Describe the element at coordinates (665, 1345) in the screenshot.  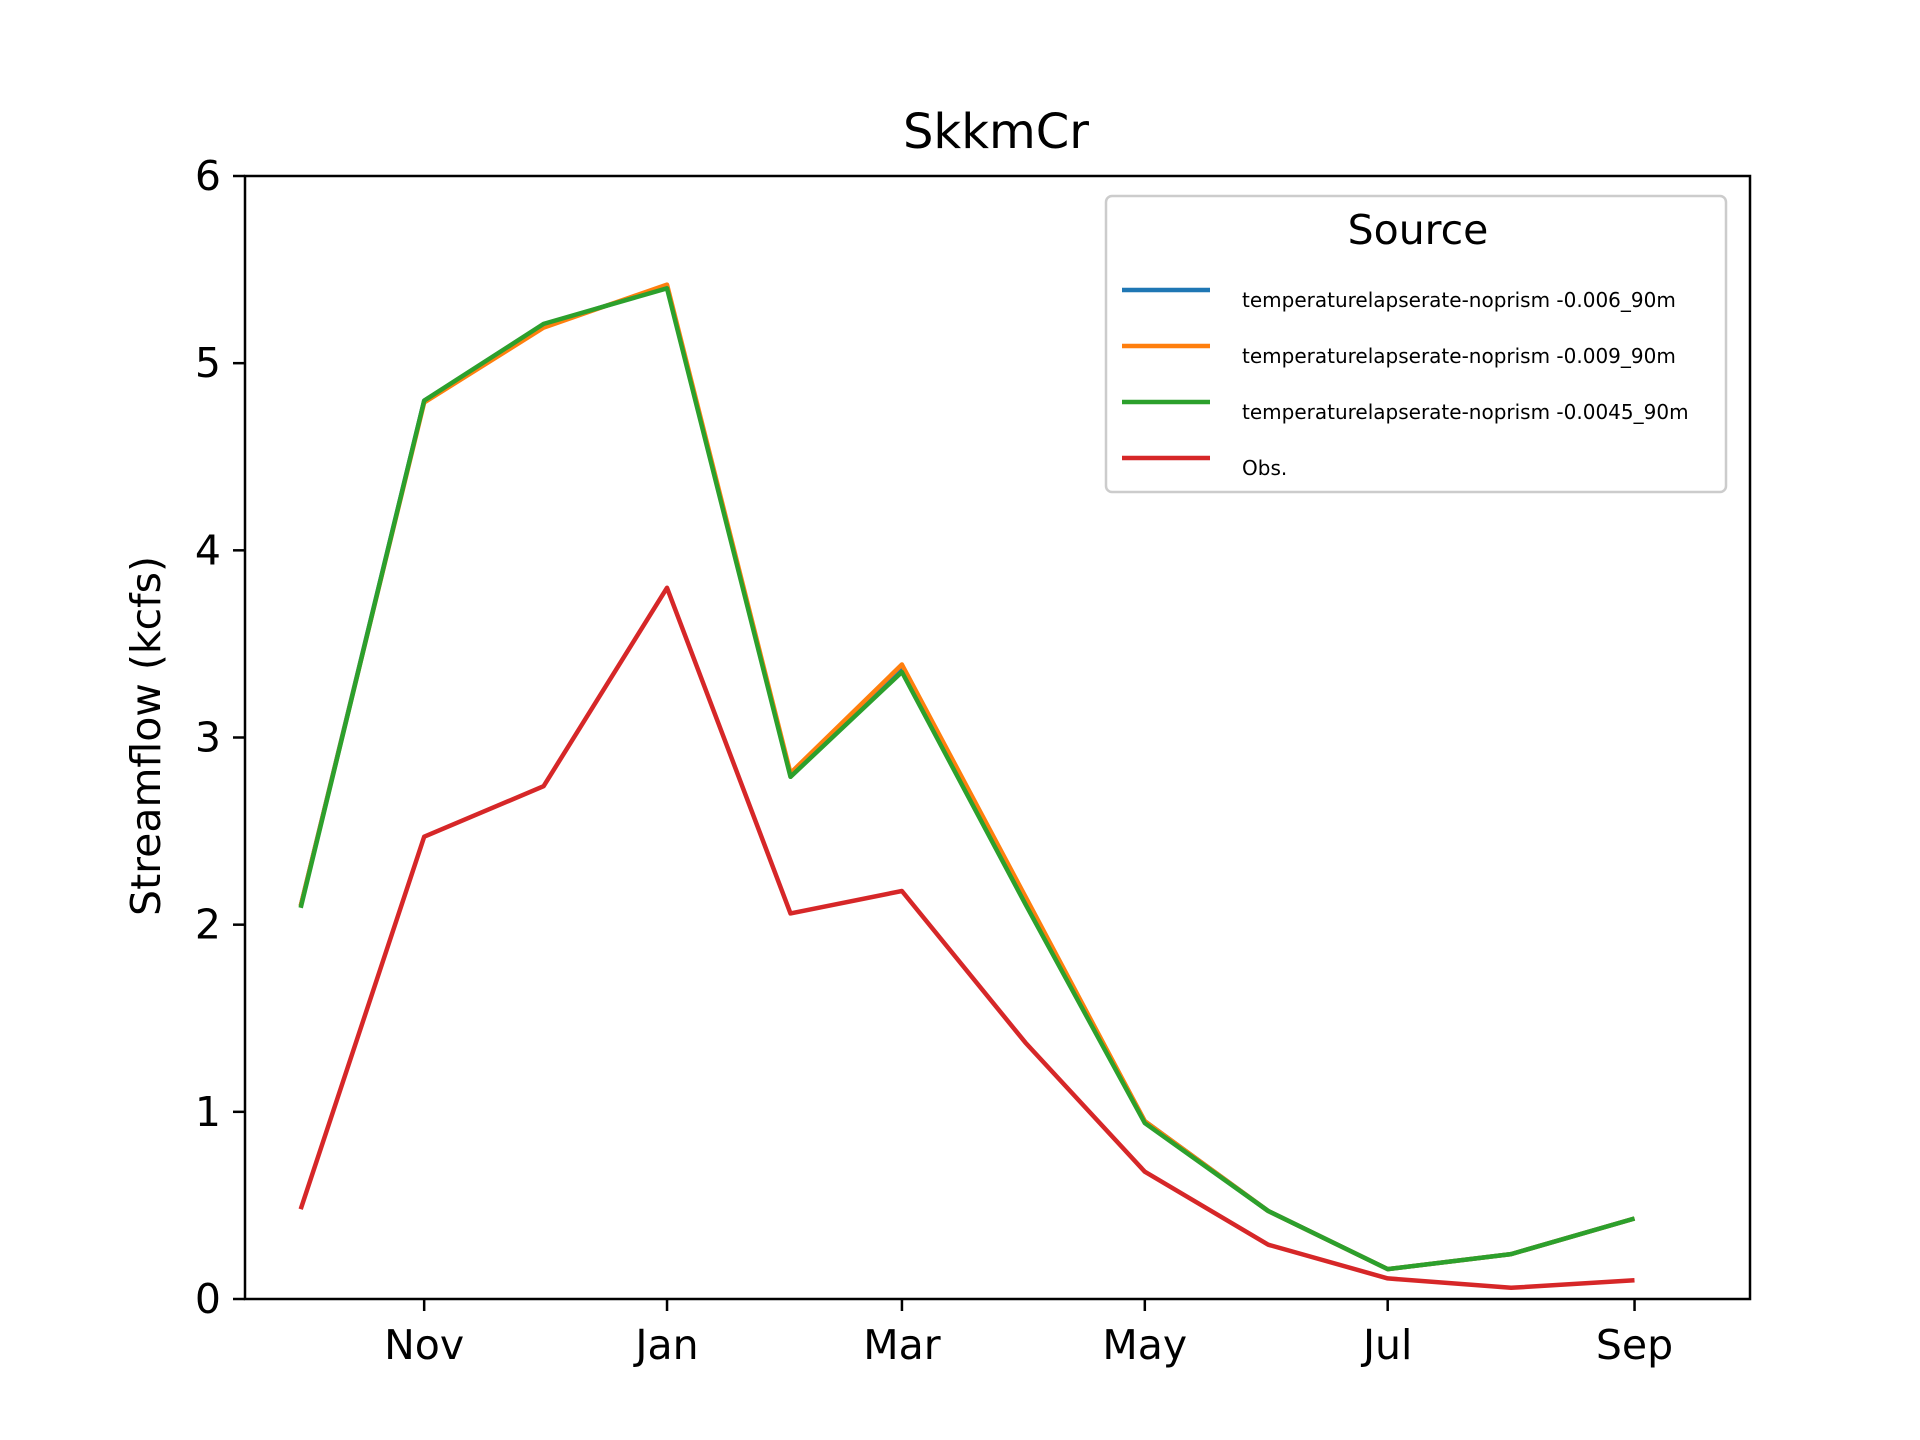
I see `x-tick-label: Jan` at that location.